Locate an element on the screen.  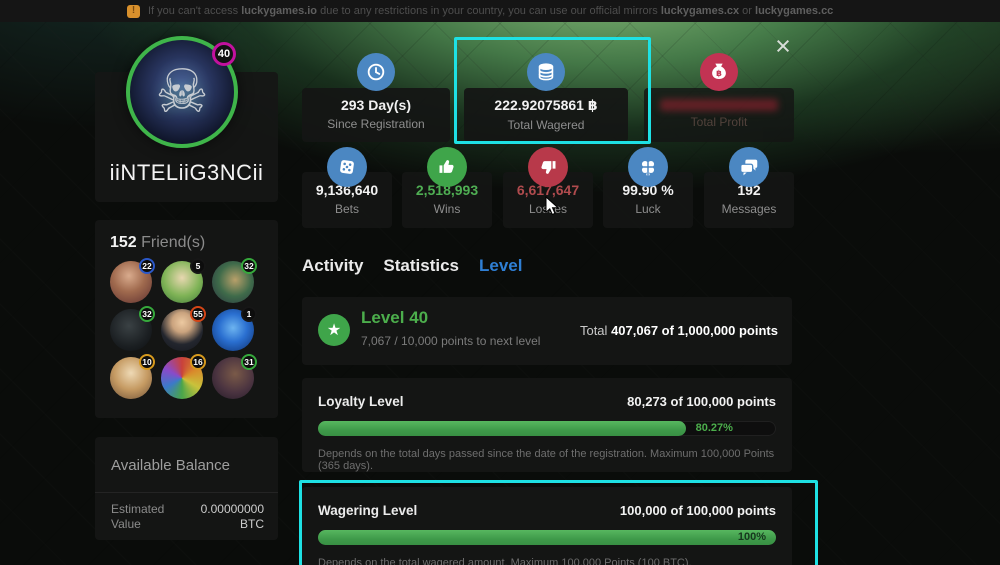
loyalty-progress-fill is located at coordinates (502, 428).